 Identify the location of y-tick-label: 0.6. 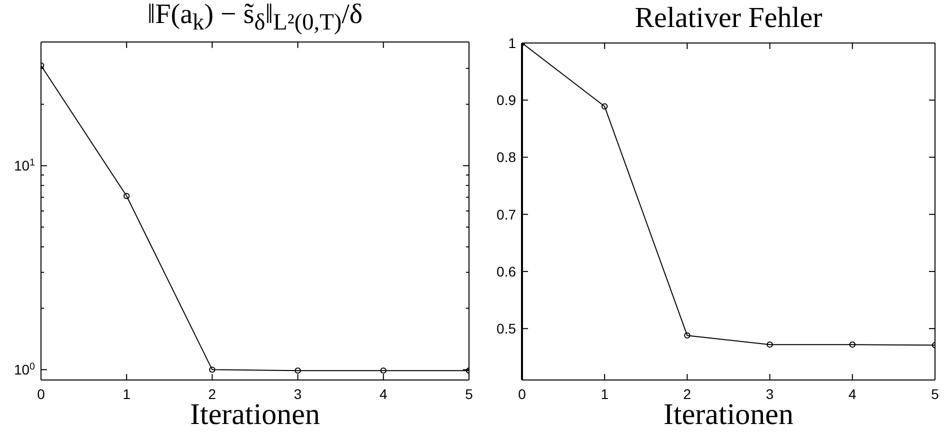
(506, 271).